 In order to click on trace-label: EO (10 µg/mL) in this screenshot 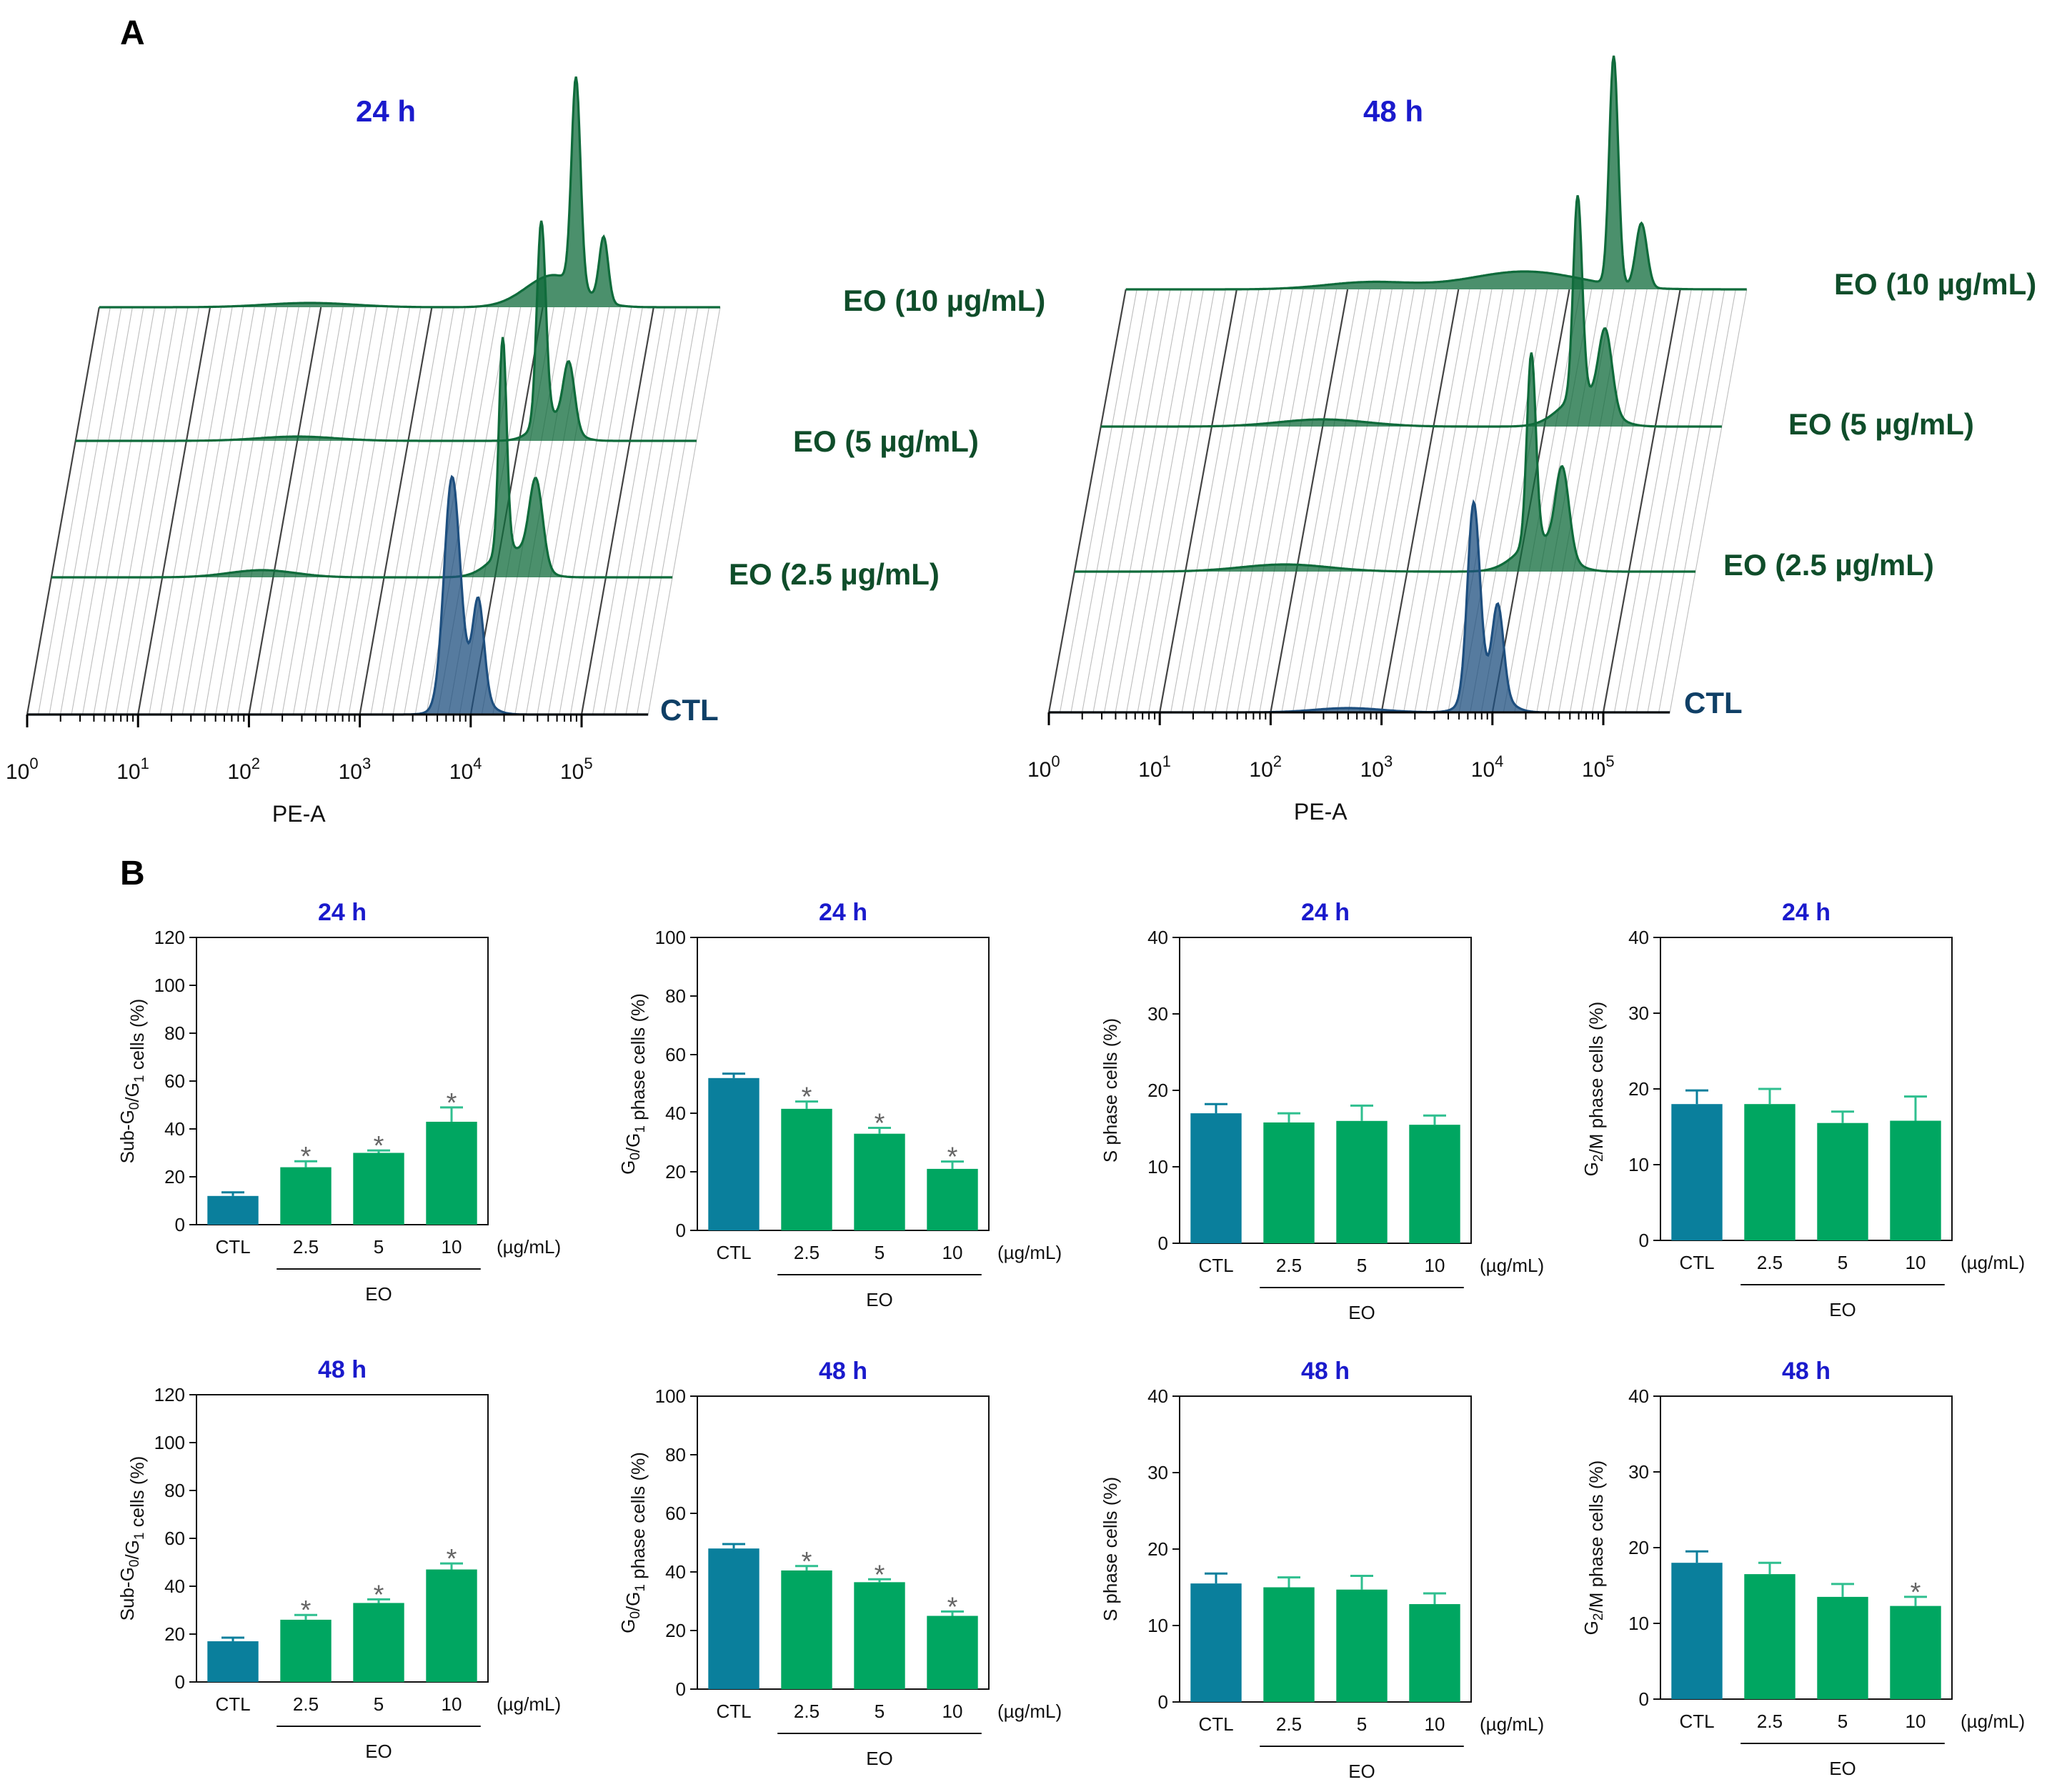, I will do `click(944, 300)`.